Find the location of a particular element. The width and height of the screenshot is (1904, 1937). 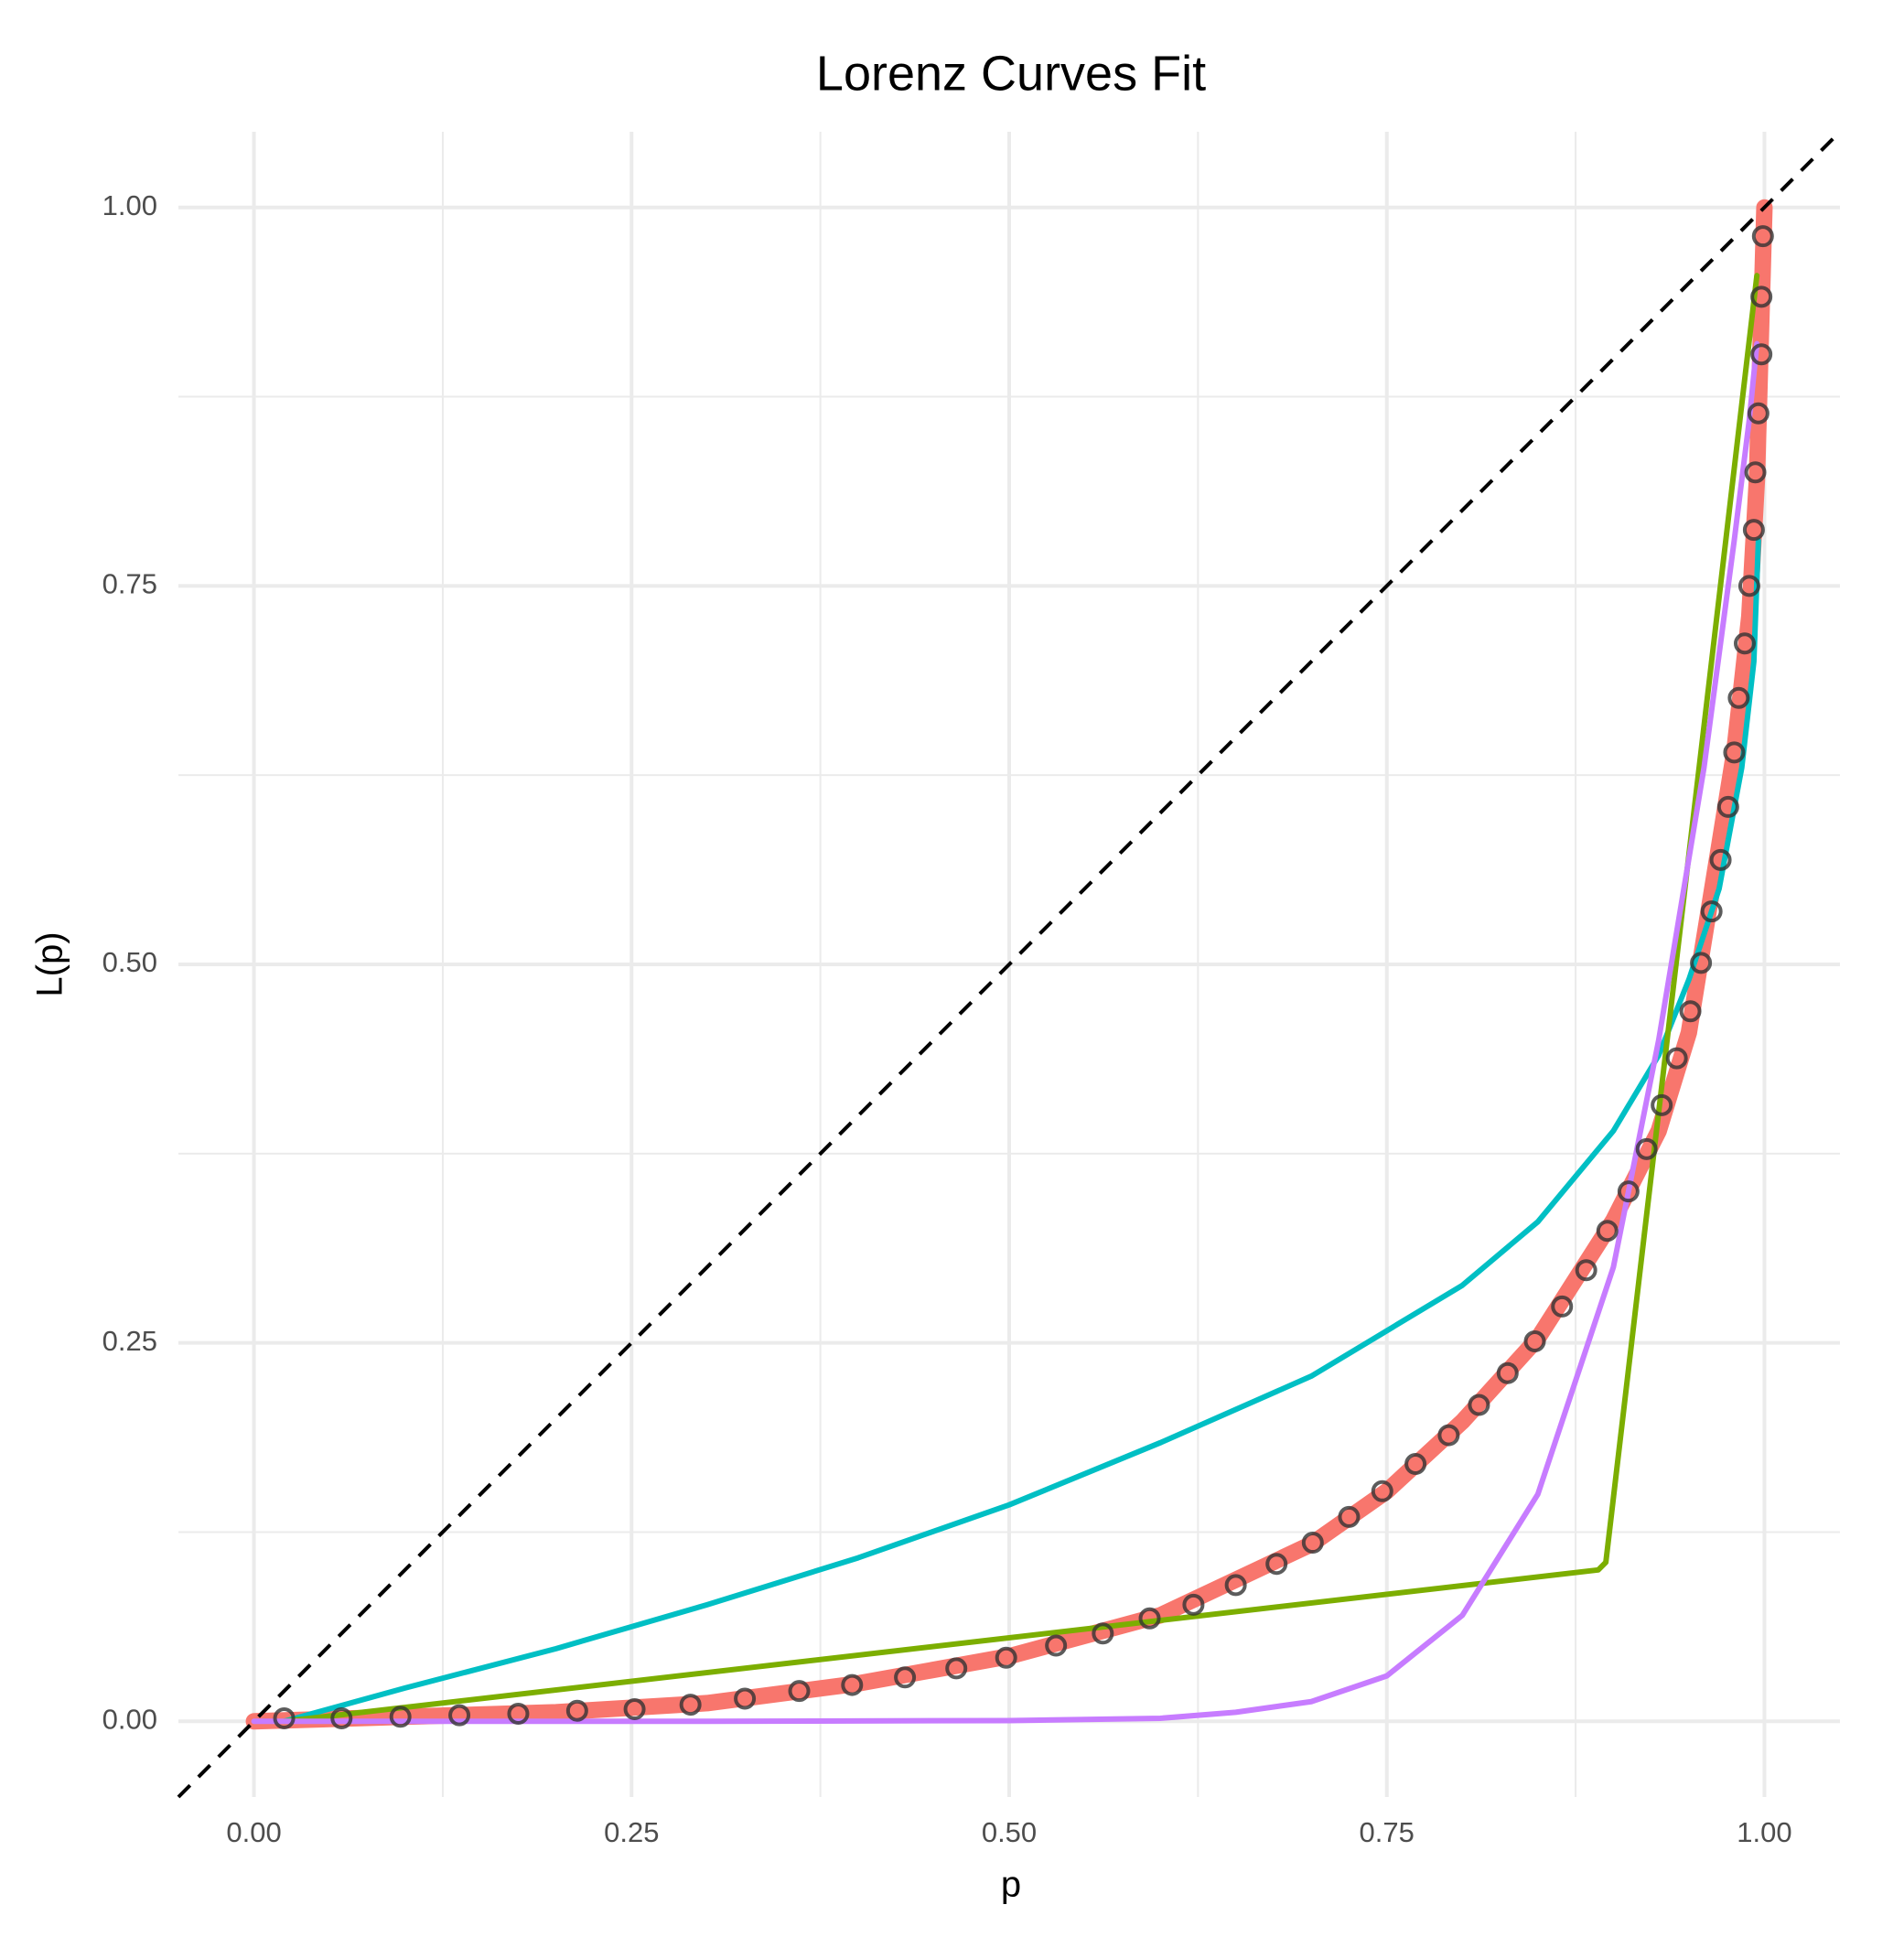

x-axis-label: p is located at coordinates (1011, 1885).